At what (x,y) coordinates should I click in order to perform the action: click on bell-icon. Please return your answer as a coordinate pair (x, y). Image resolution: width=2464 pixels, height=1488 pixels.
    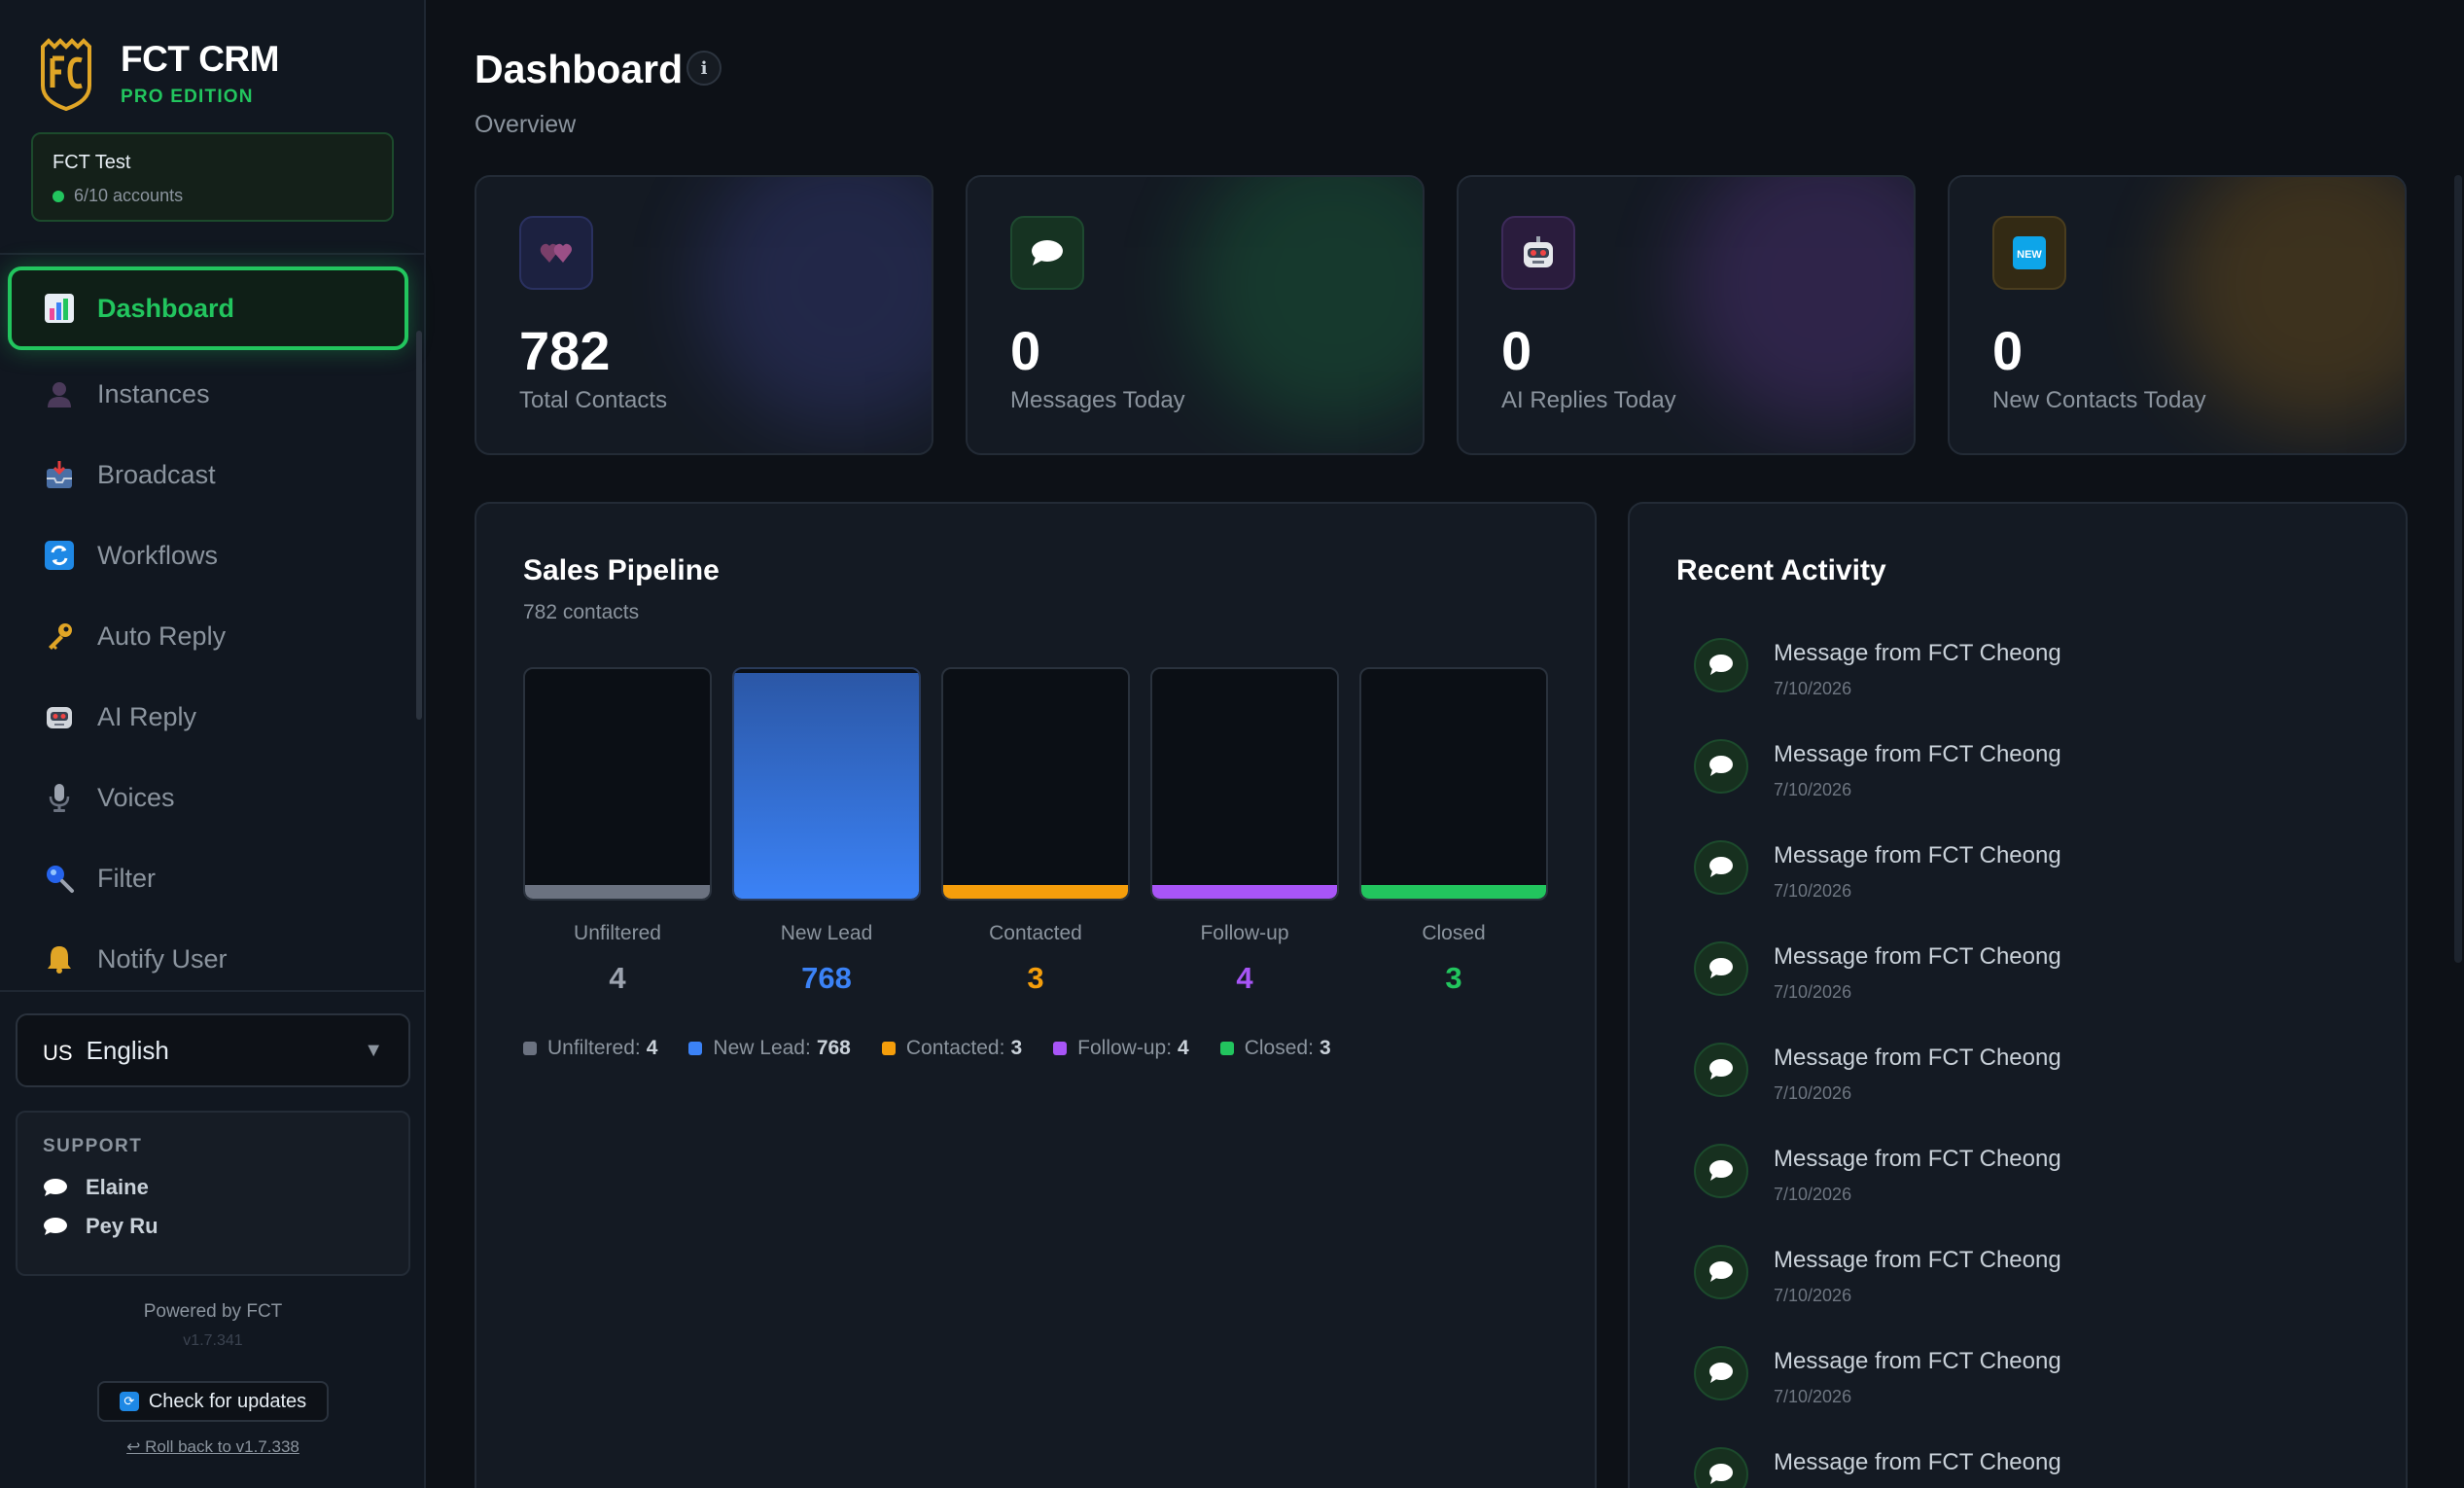
    Looking at the image, I should click on (59, 959).